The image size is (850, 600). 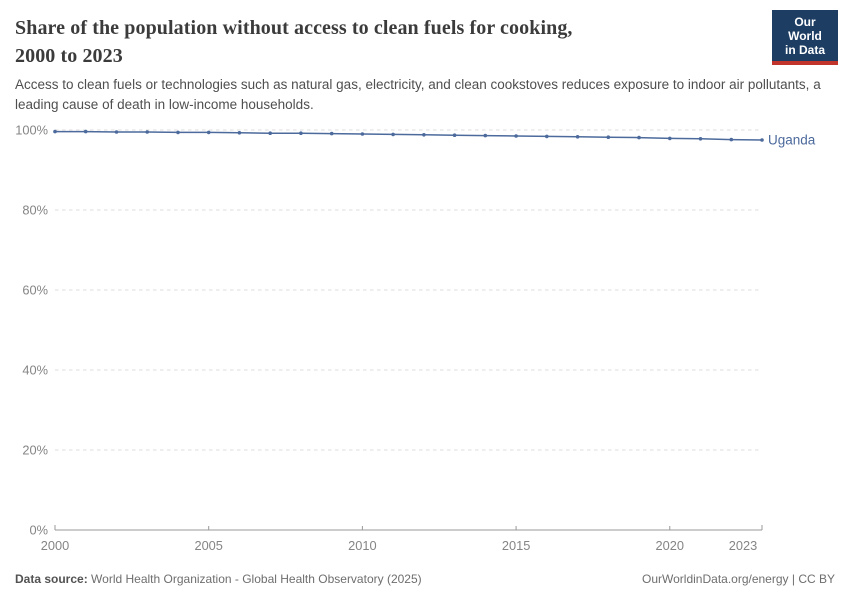 What do you see at coordinates (35, 210) in the screenshot?
I see `y-tick-label: 80%` at bounding box center [35, 210].